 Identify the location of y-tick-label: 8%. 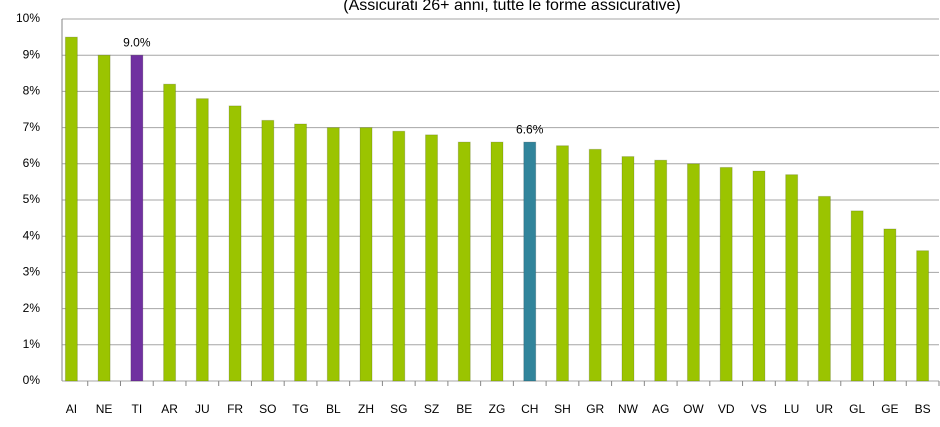
(32, 91).